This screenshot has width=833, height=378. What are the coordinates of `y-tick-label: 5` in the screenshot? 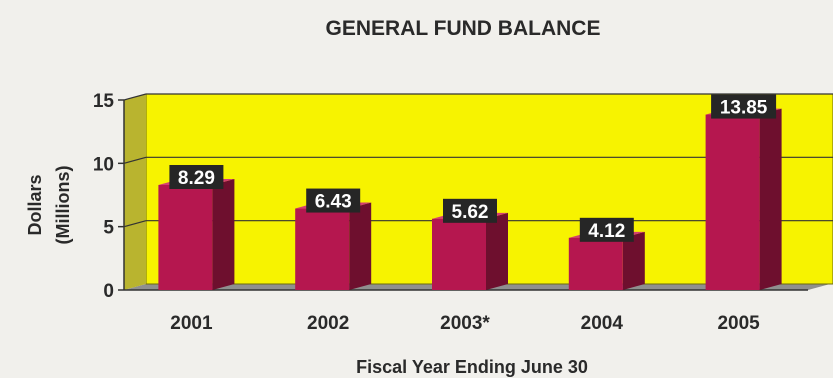 It's located at (108, 228).